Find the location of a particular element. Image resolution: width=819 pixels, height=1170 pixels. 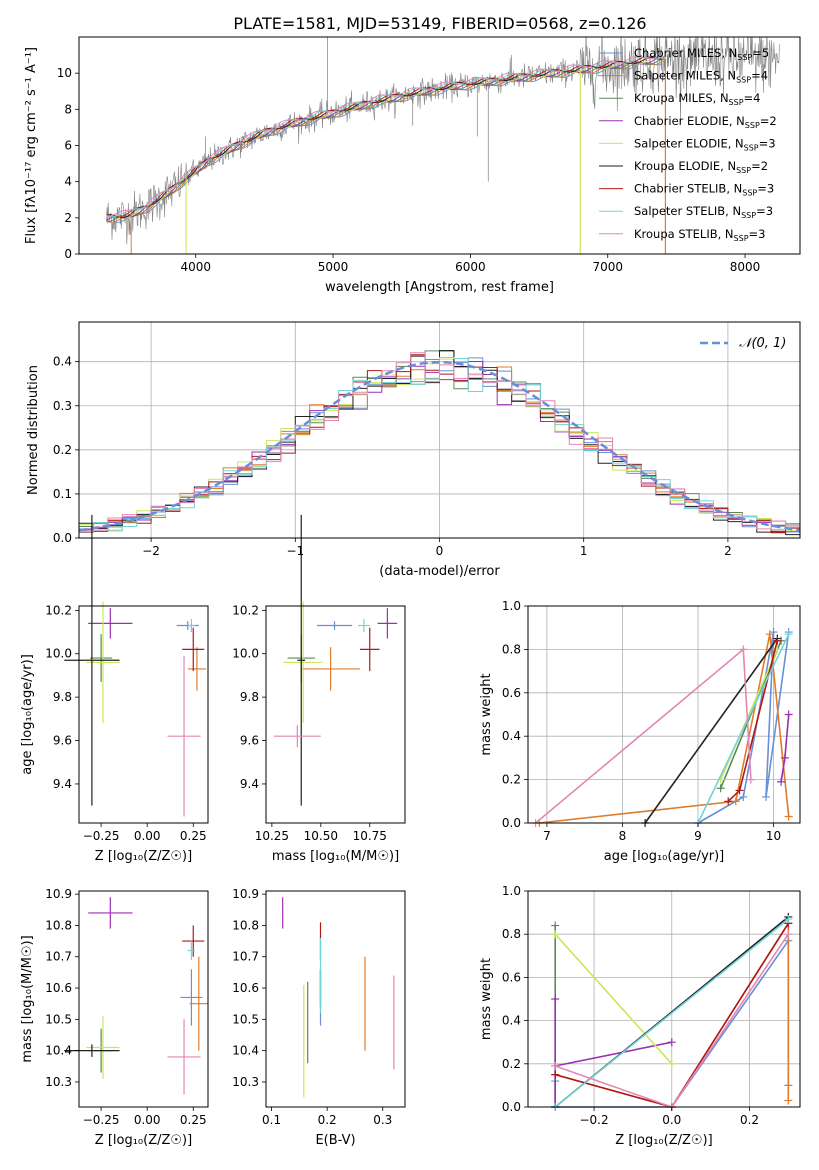

spectrum-legend-label: Chabrier MILES, NSSP=5 is located at coordinates (701, 54).